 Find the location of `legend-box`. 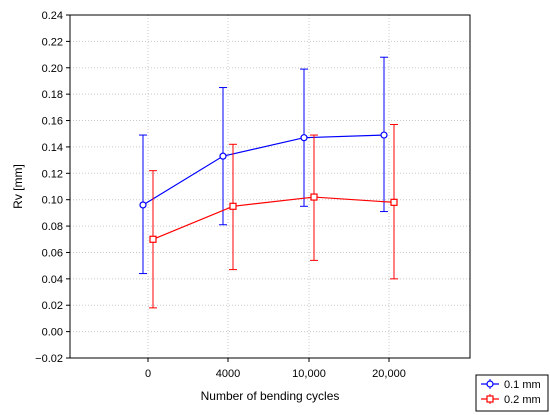

legend-box is located at coordinates (512, 393).